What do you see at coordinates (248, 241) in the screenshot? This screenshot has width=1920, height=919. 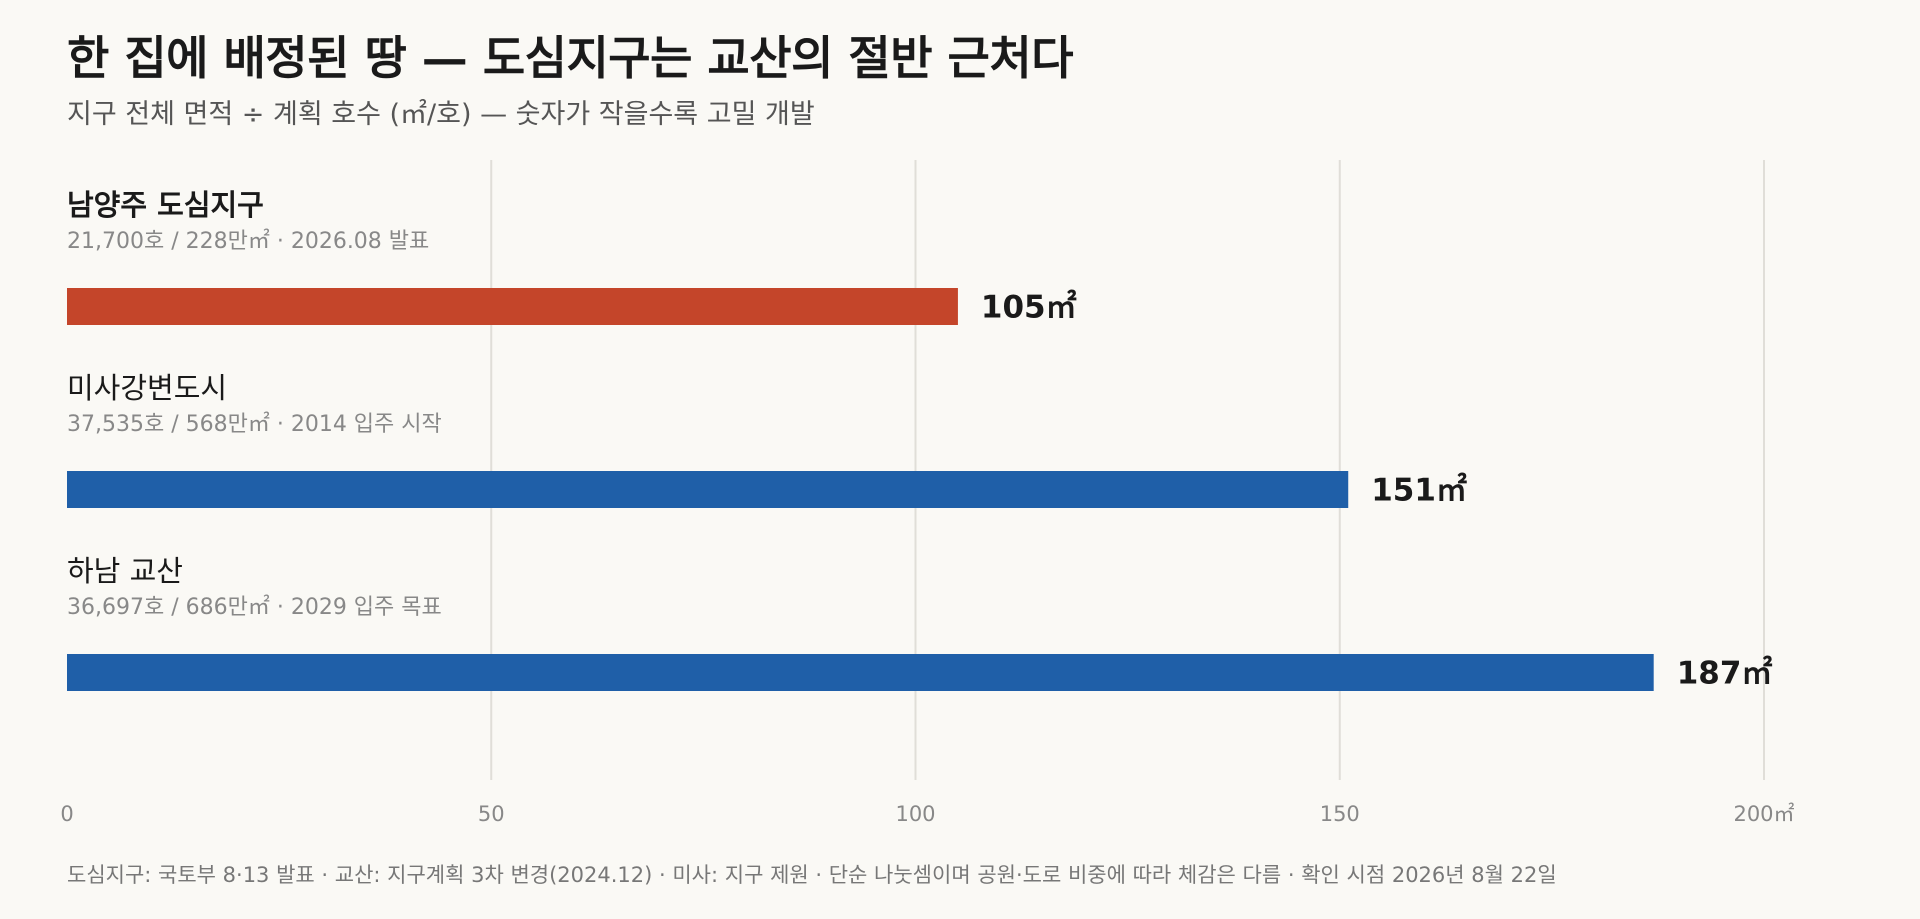 I see `category-meta: 21,700호 / 228만㎡ · 2026.08 발표` at bounding box center [248, 241].